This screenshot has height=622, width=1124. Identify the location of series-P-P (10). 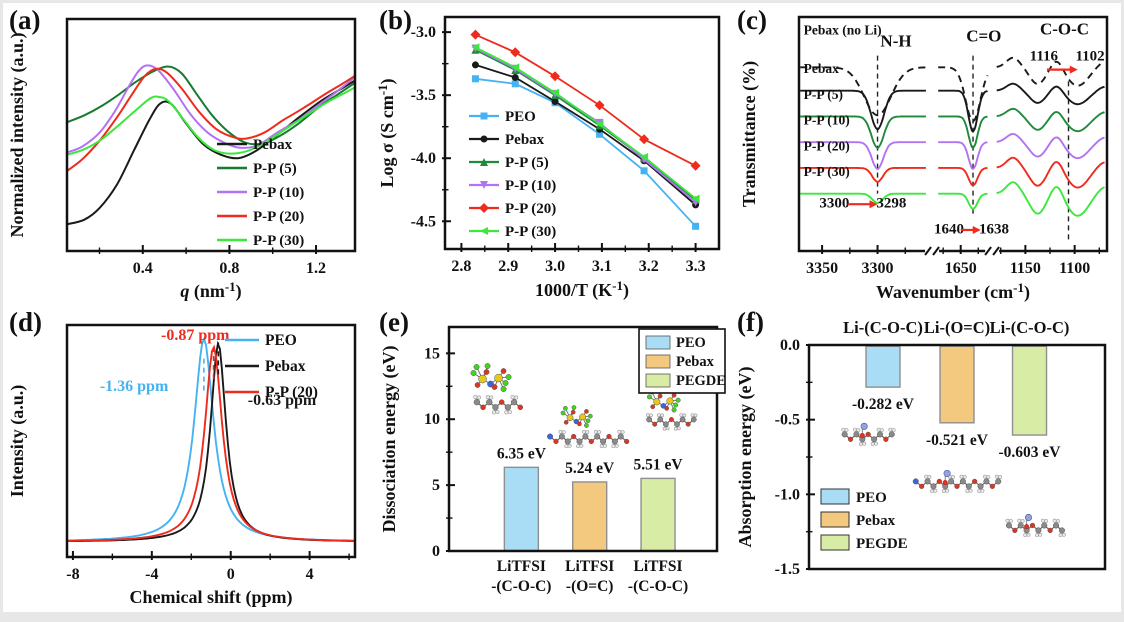
(211, 109).